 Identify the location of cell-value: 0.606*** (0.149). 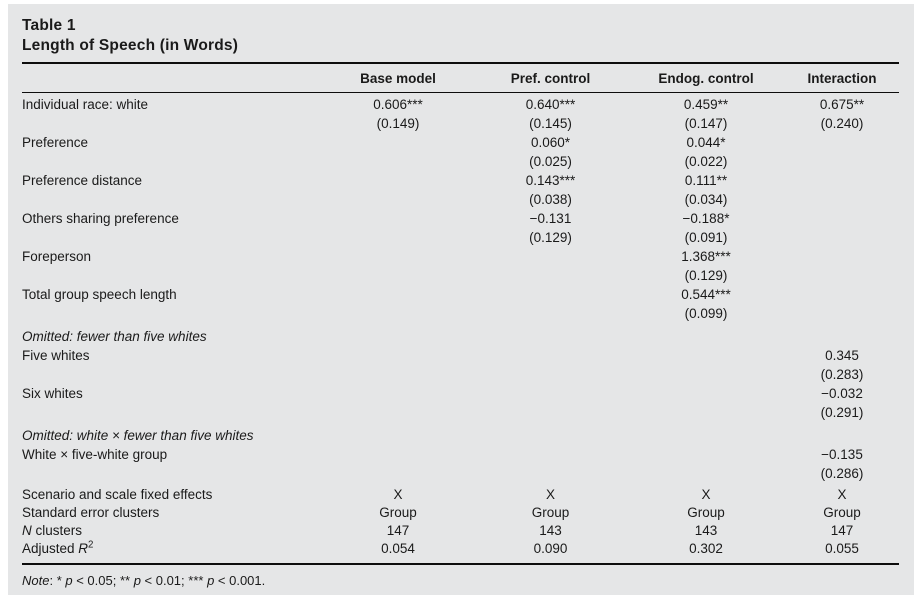
(398, 114).